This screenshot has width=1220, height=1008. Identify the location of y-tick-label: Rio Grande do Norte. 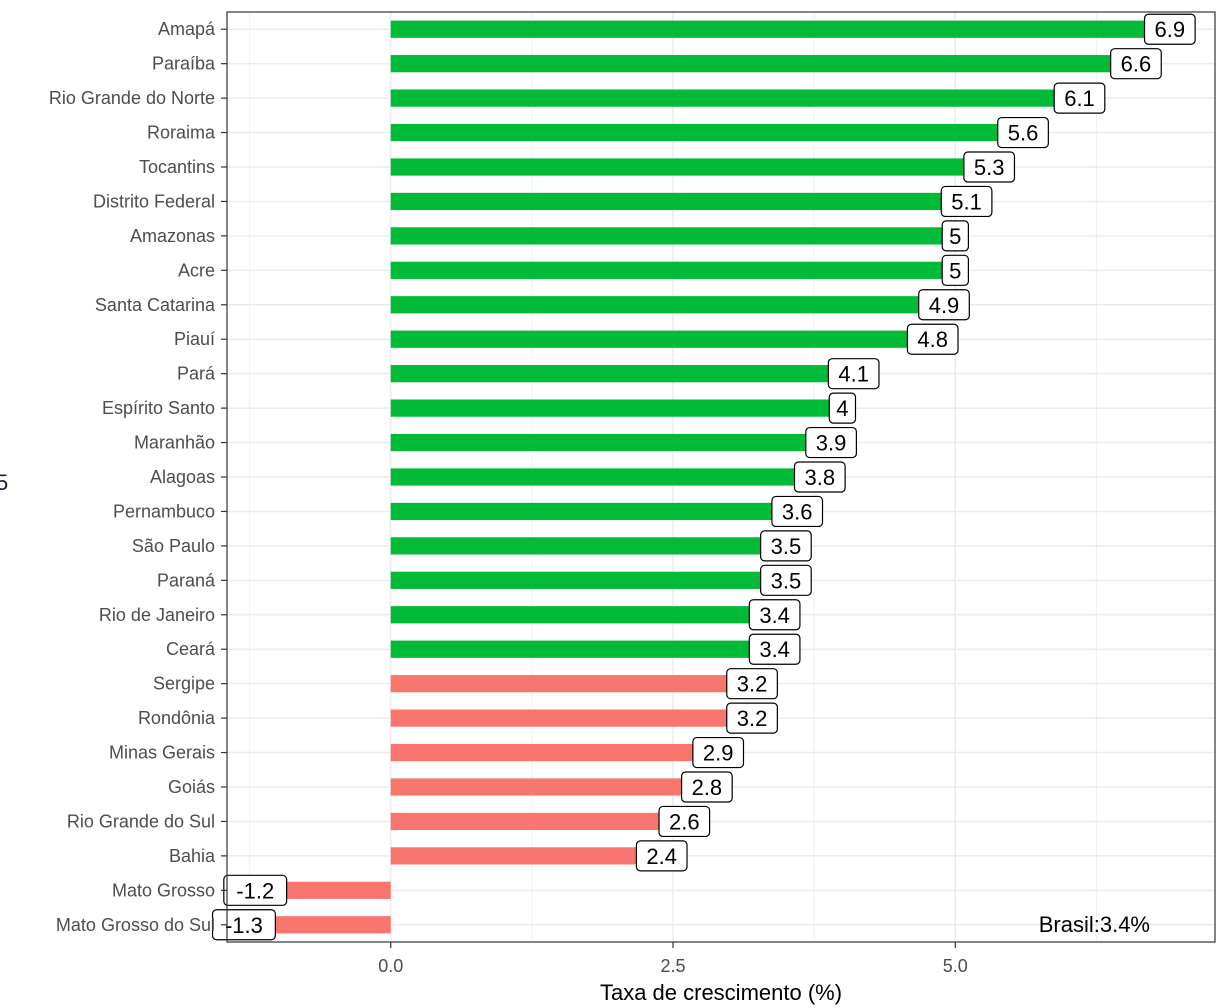
(132, 98).